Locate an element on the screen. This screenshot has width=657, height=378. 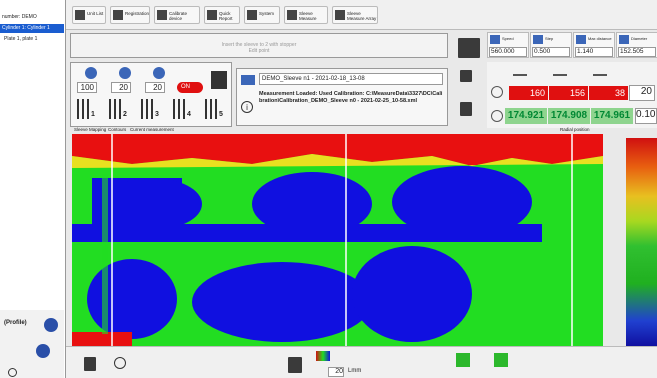
toolbar-button: Unit List is located at coordinates (89, 15).